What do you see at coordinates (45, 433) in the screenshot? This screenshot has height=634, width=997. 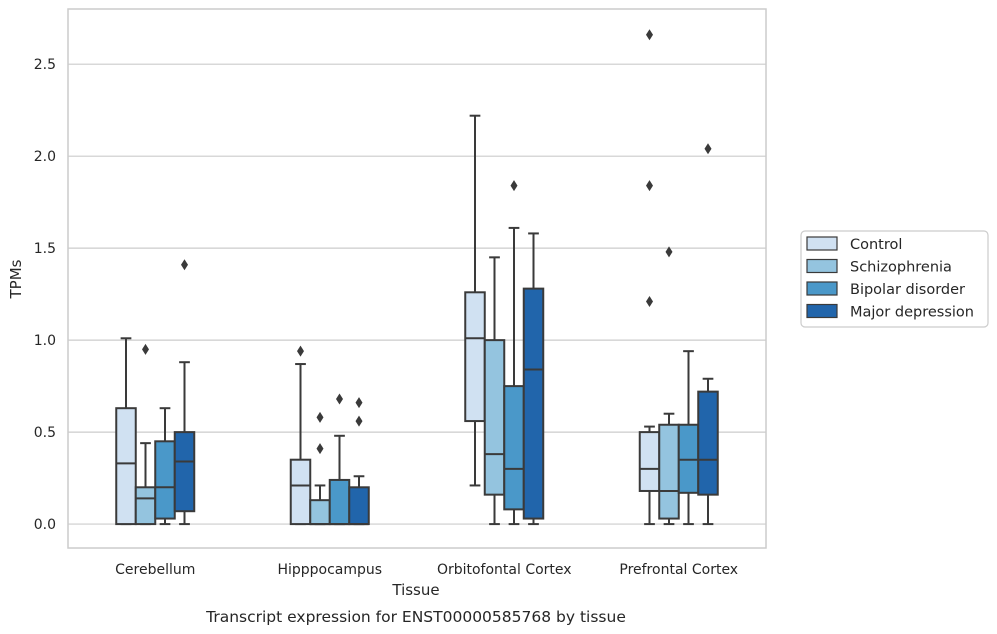 I see `y-tick-label: 0.5` at bounding box center [45, 433].